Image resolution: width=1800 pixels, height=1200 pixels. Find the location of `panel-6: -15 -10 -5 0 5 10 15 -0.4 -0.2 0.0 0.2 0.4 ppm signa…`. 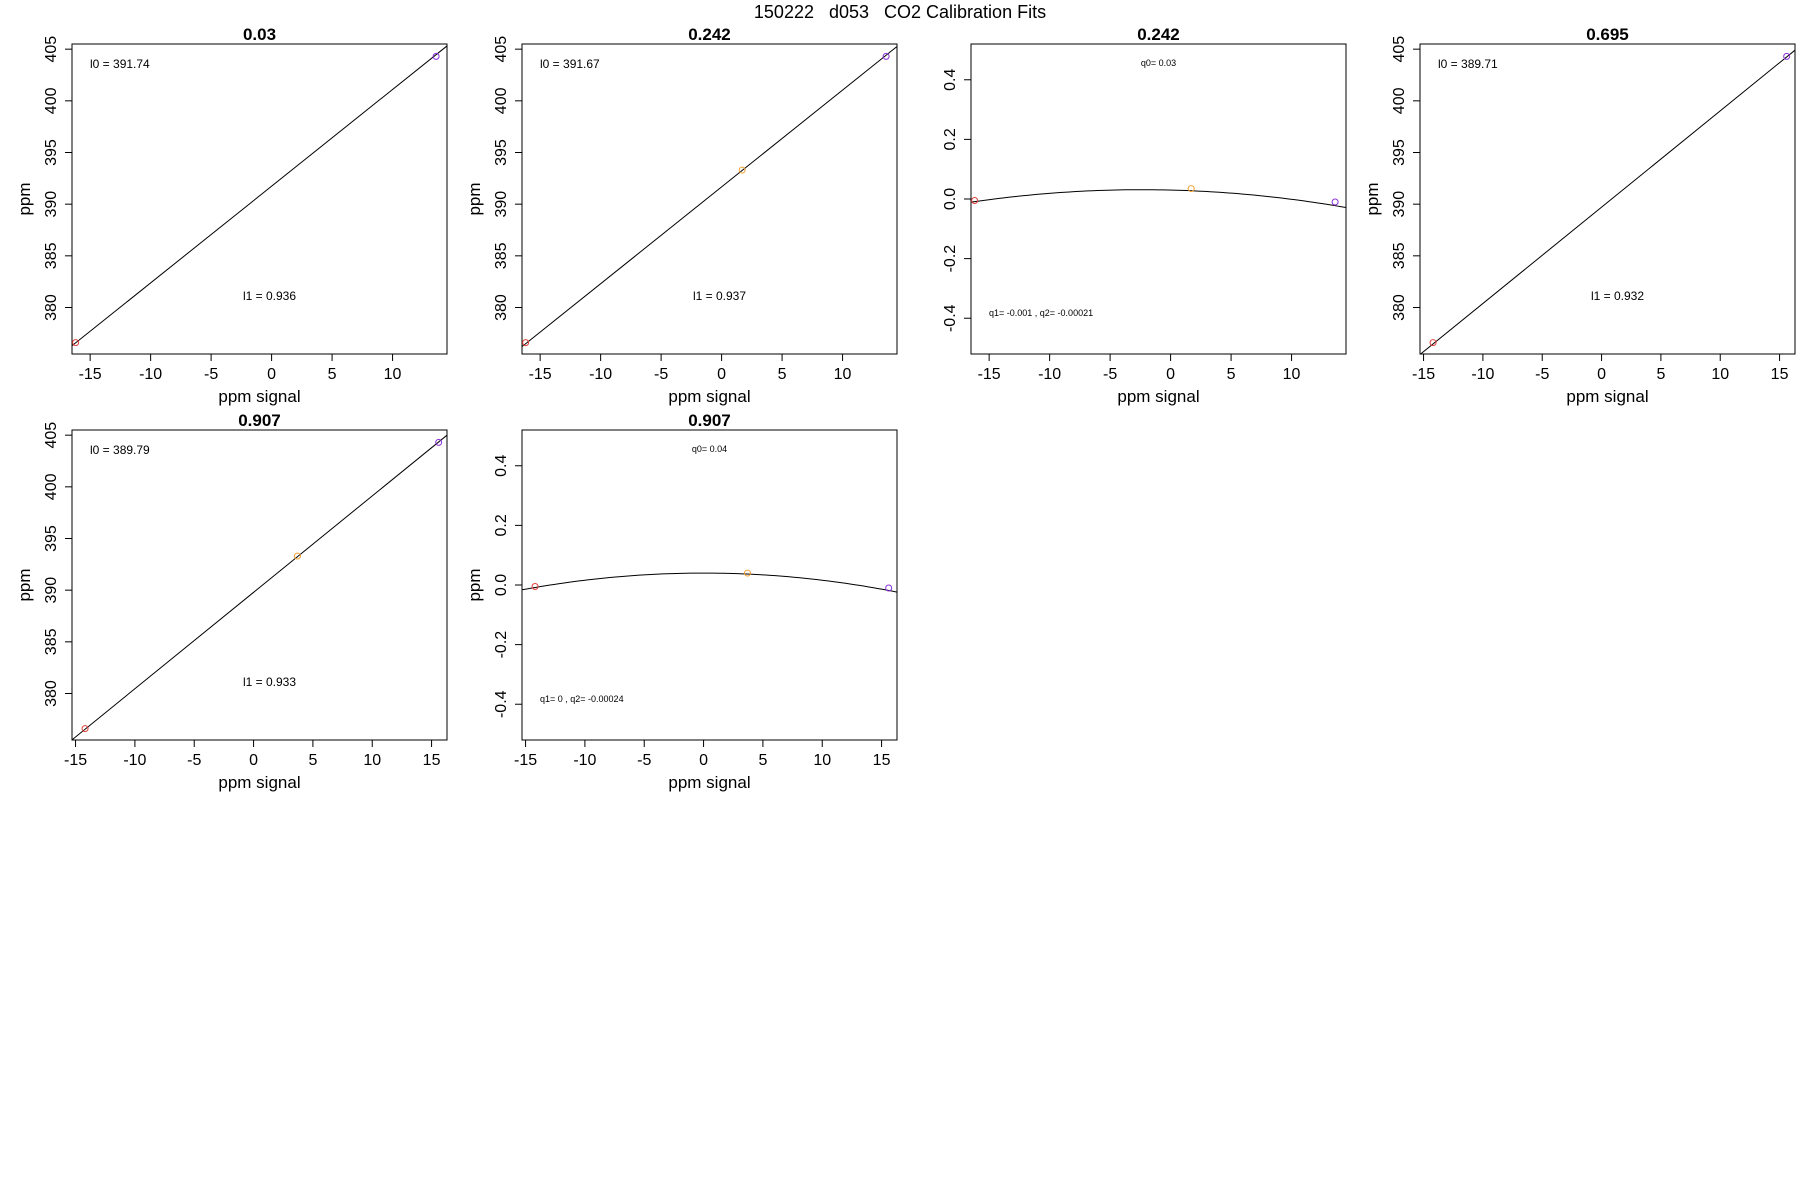

panel-6: -15 -10 -5 0 5 10 15 -0.4 -0.2 0.0 0.2 0.4 ppm signa… is located at coordinates (681, 601).